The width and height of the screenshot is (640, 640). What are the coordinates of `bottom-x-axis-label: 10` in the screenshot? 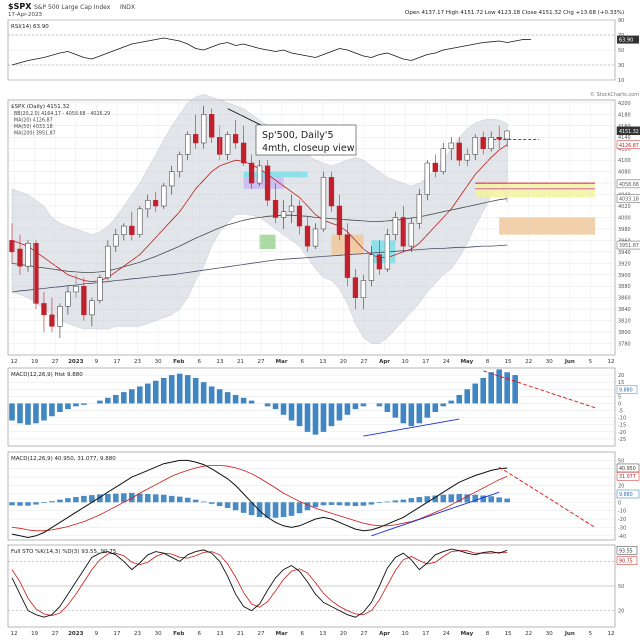 It's located at (405, 634).